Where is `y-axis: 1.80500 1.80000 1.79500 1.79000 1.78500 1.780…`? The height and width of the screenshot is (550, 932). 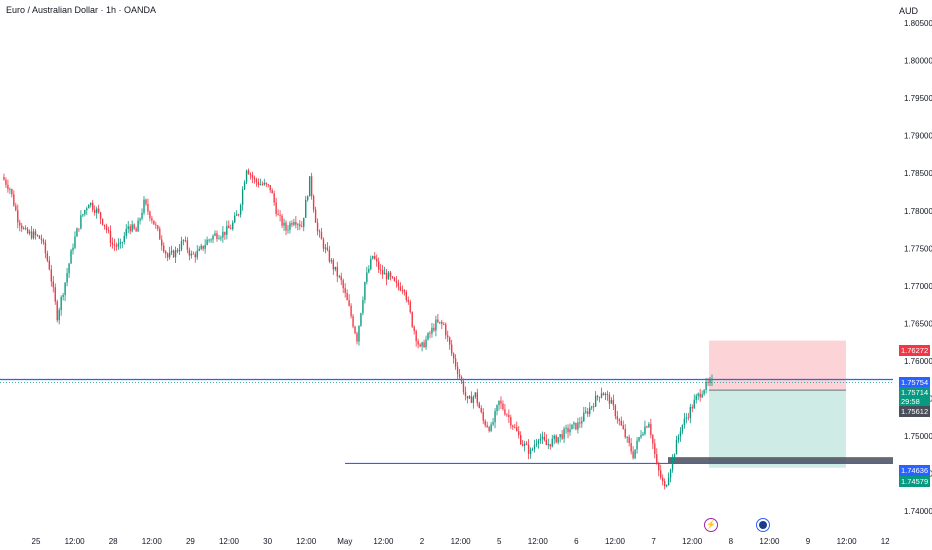
y-axis: 1.80500 1.80000 1.79500 1.79000 1.78500 1.780… is located at coordinates (918, 267).